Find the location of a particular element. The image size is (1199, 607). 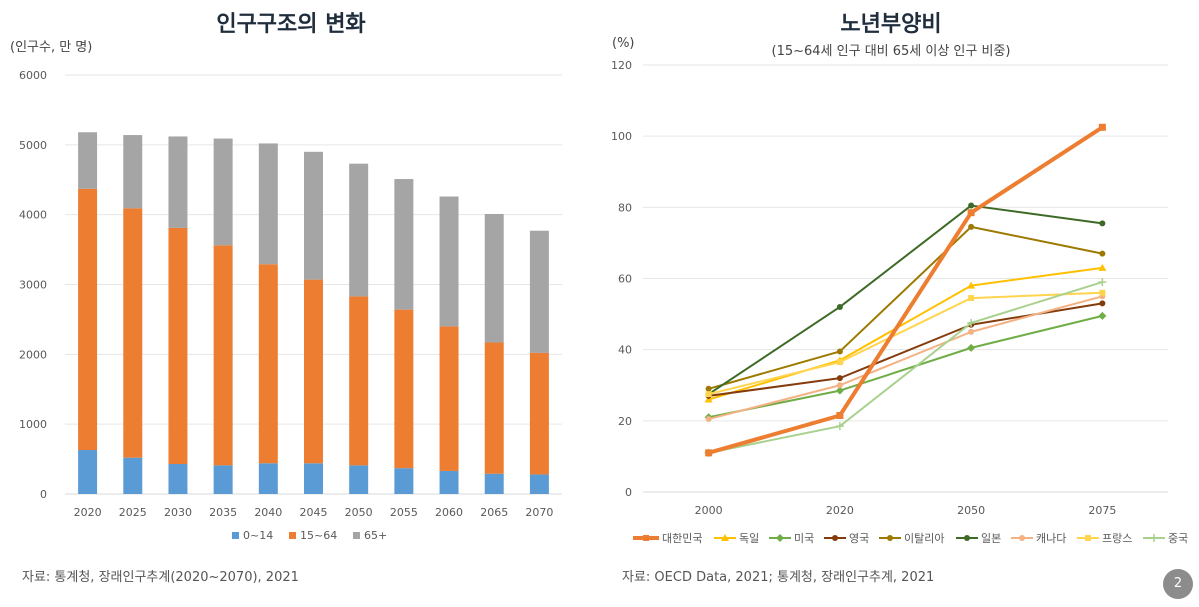

x-tick-label: 2070 is located at coordinates (539, 512).